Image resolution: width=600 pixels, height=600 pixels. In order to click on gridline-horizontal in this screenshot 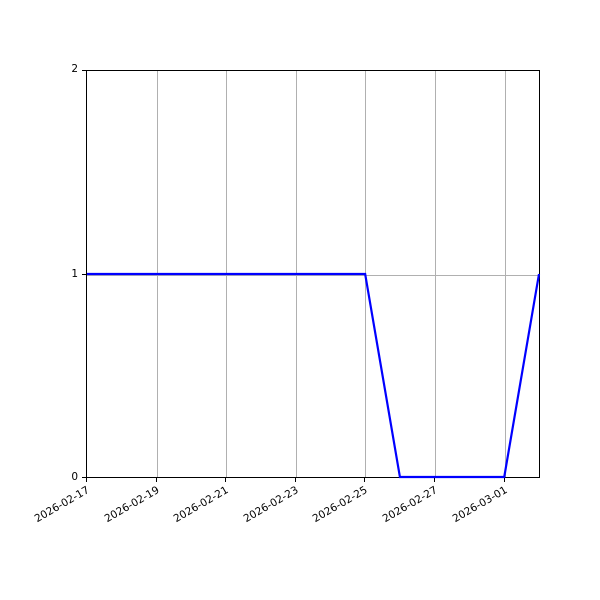, I will do `click(313, 275)`.